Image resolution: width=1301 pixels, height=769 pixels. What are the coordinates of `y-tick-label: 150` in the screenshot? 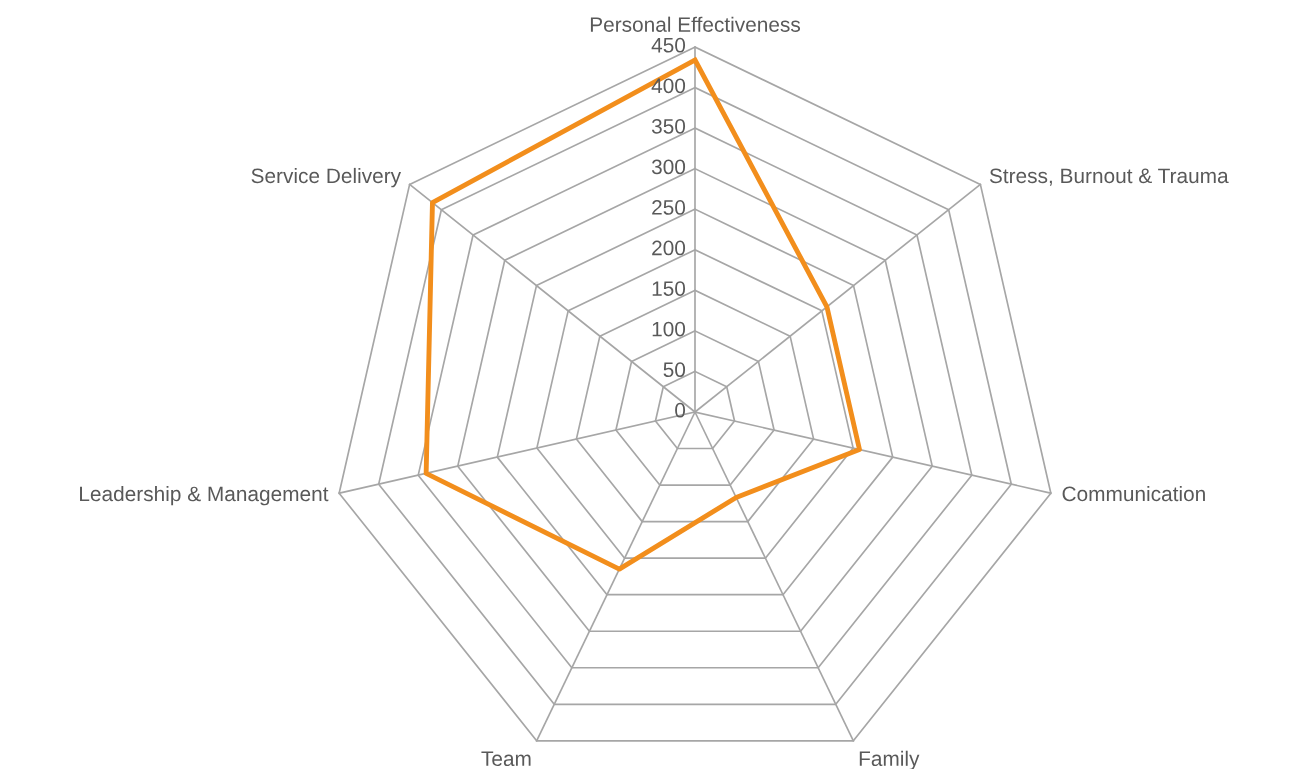 It's located at (669, 288).